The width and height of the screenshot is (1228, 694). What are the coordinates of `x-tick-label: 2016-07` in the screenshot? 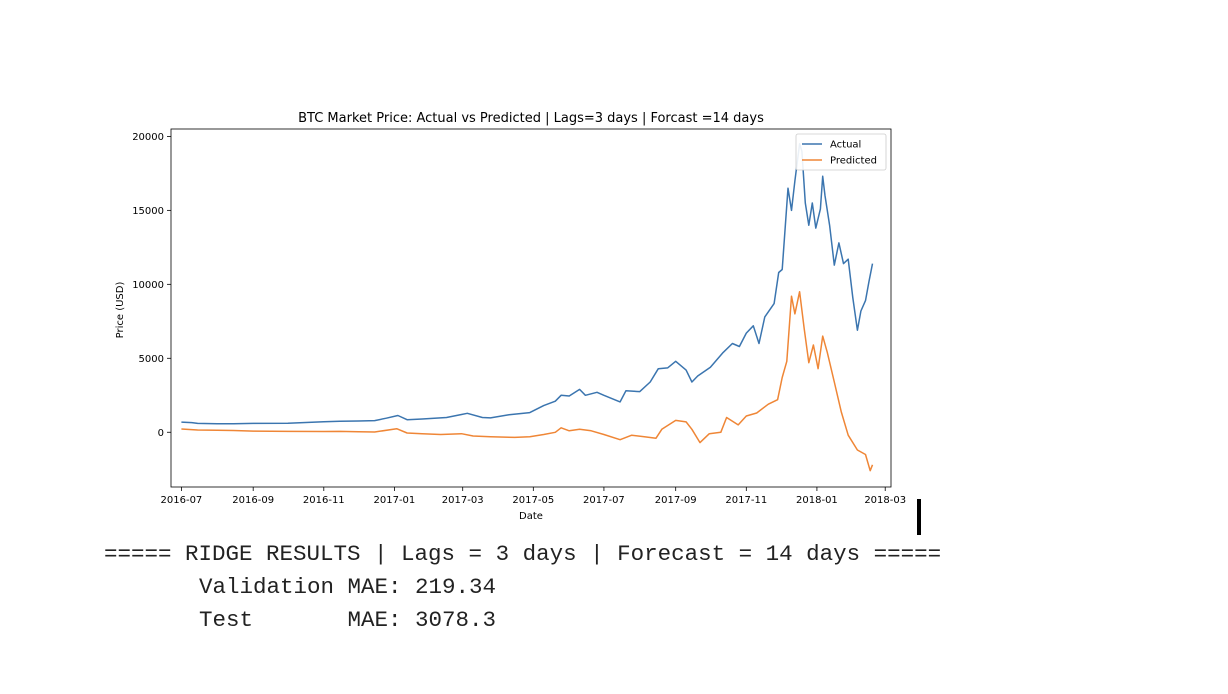 It's located at (182, 500).